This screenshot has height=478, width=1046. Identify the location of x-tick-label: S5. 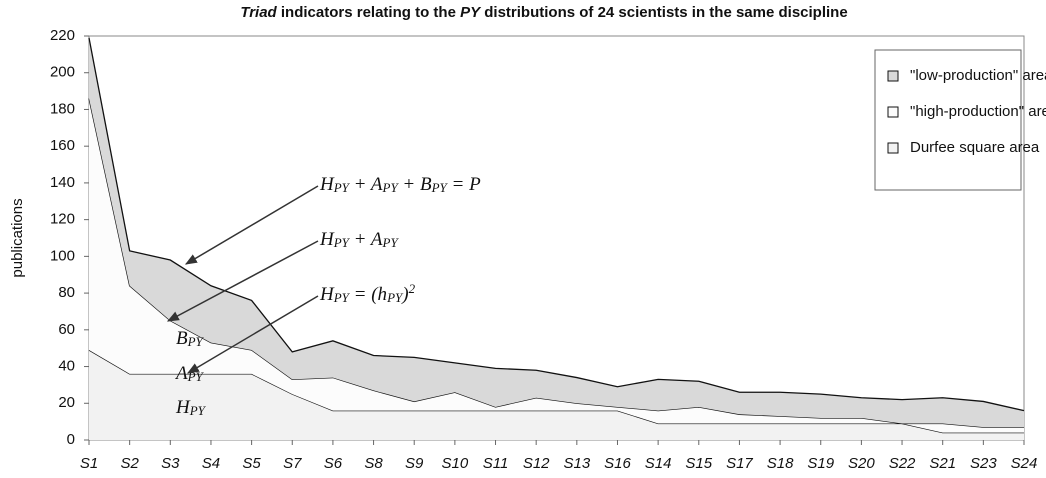
(251, 463).